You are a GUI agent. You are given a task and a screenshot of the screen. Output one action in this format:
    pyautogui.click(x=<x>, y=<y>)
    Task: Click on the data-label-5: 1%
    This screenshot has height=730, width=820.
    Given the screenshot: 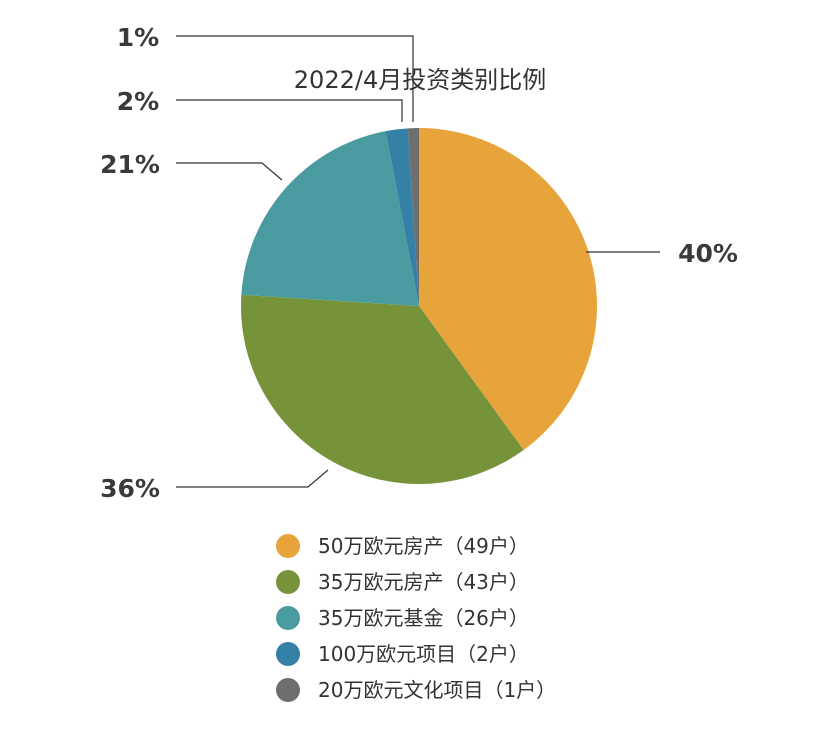 What is the action you would take?
    pyautogui.click(x=138, y=37)
    